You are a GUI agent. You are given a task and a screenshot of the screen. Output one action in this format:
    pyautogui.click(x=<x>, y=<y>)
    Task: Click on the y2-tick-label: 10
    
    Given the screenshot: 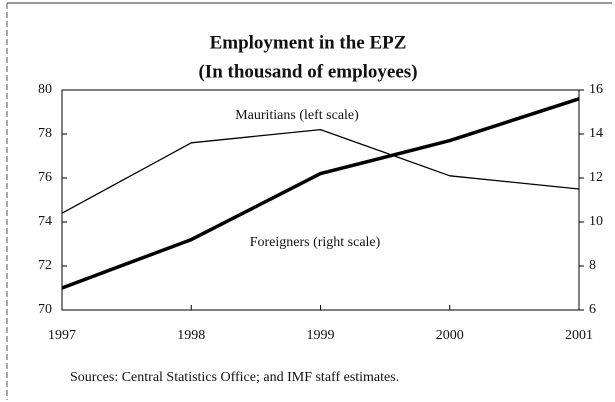 What is the action you would take?
    pyautogui.click(x=596, y=221)
    